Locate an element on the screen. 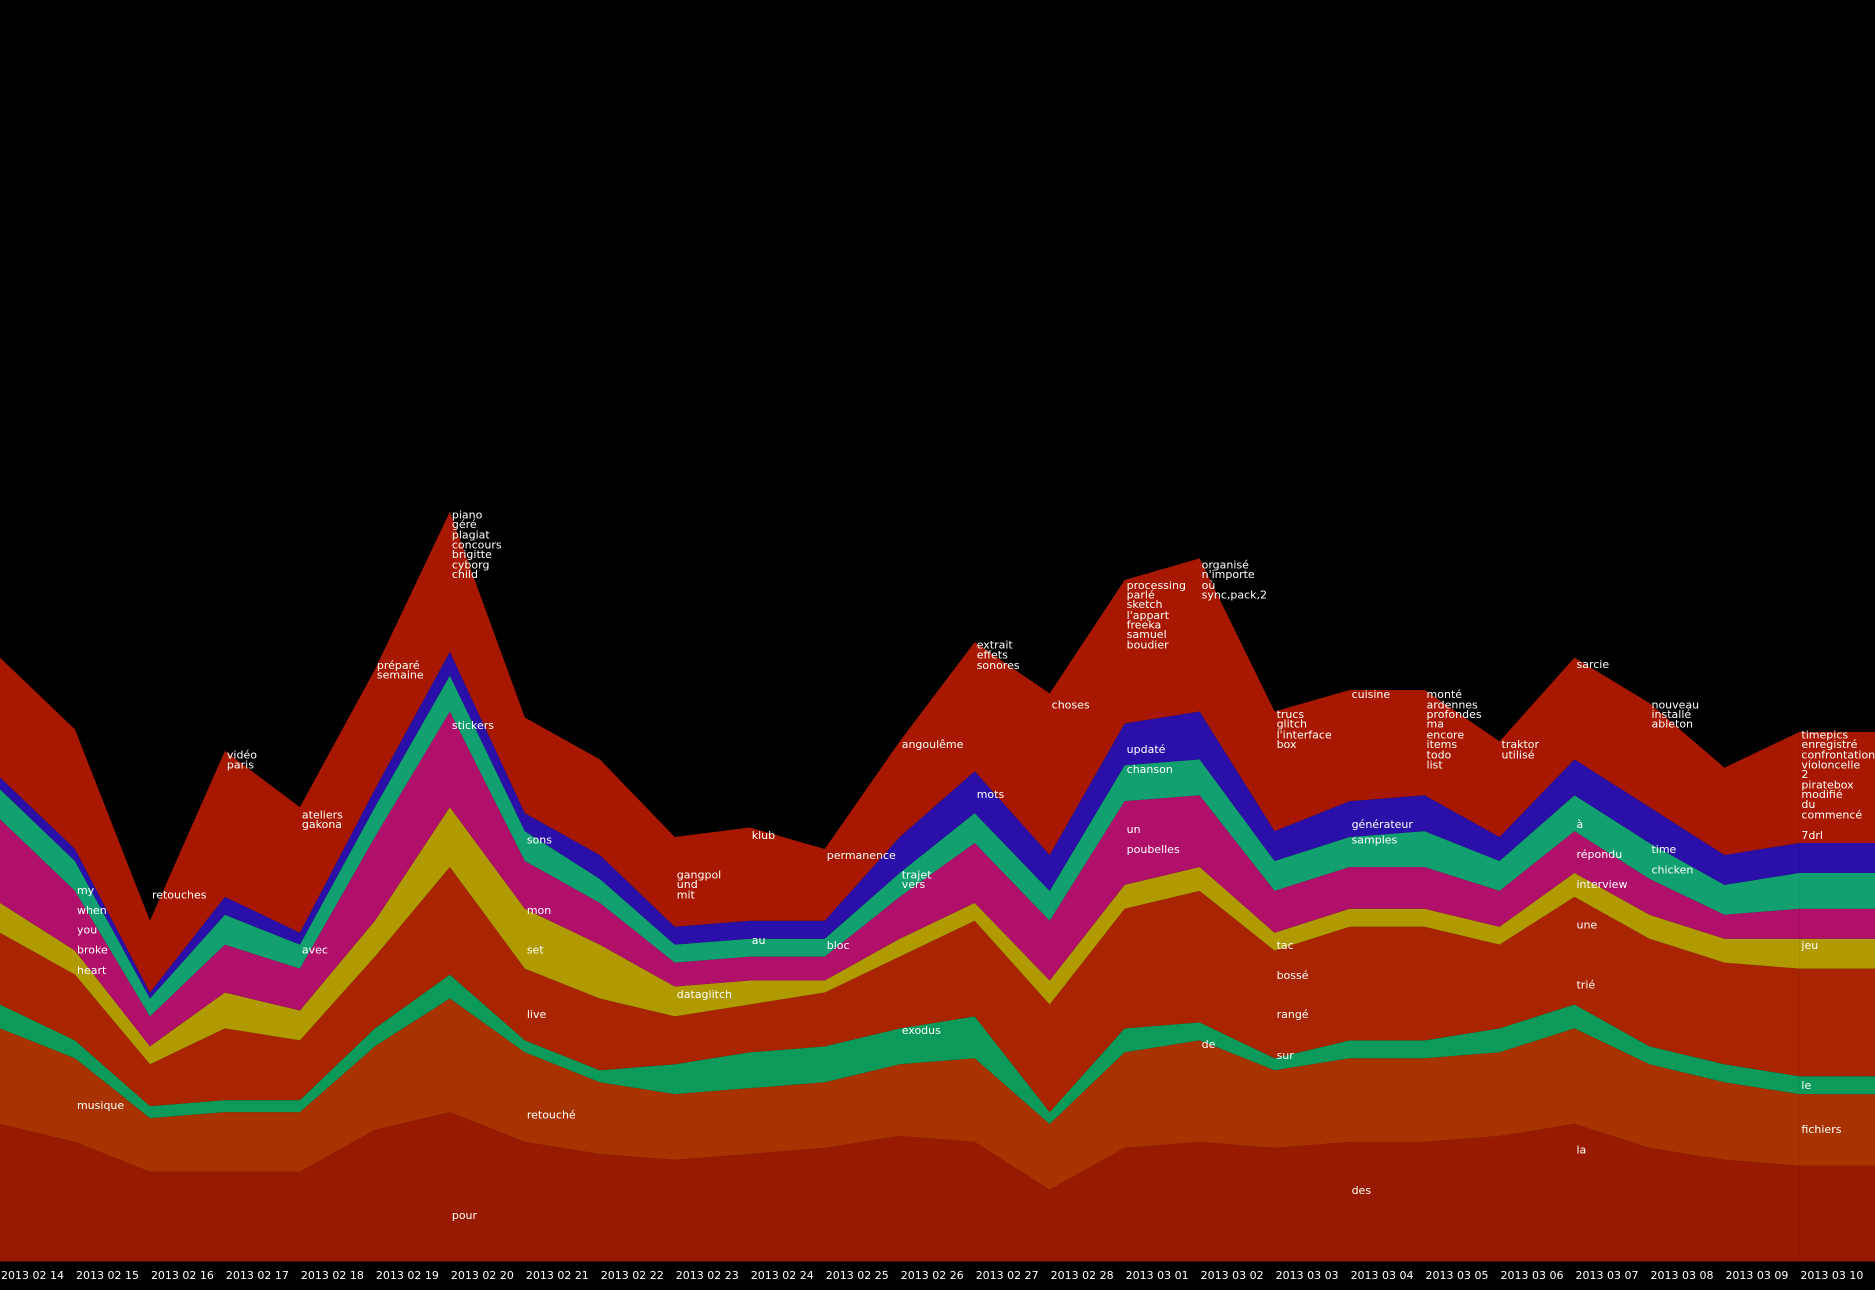 Image resolution: width=1875 pixels, height=1290 pixels. x-tick-label: 2013 03 03 is located at coordinates (1307, 1275).